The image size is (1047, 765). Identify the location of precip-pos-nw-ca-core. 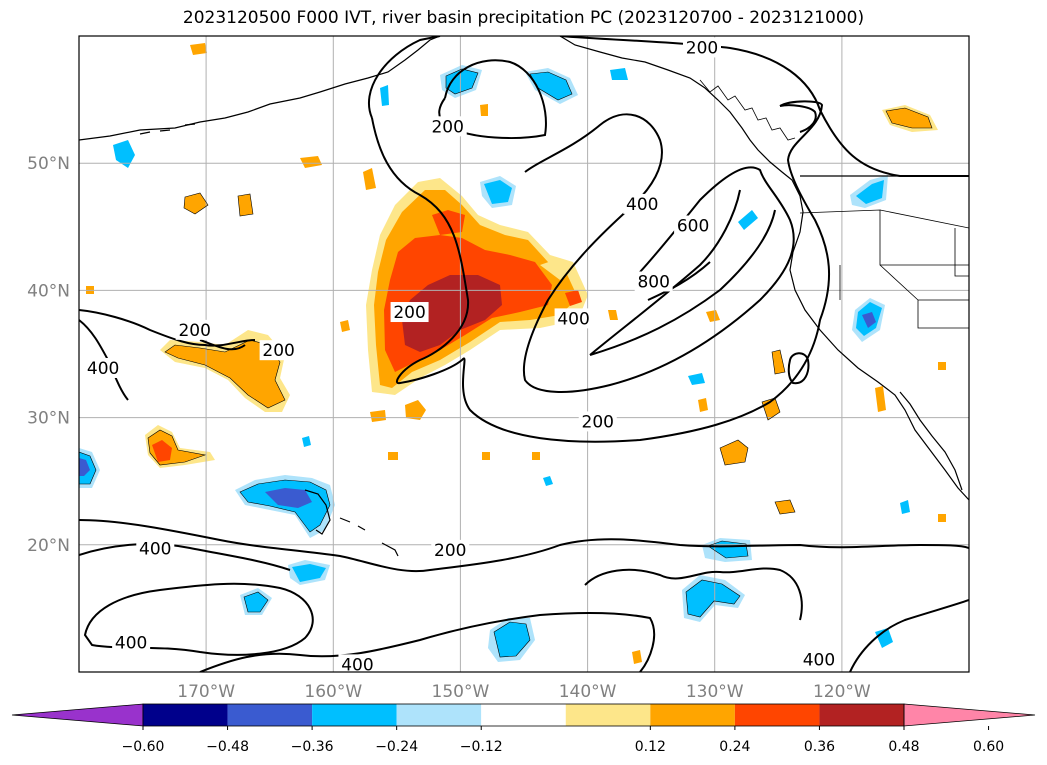
(909, 118).